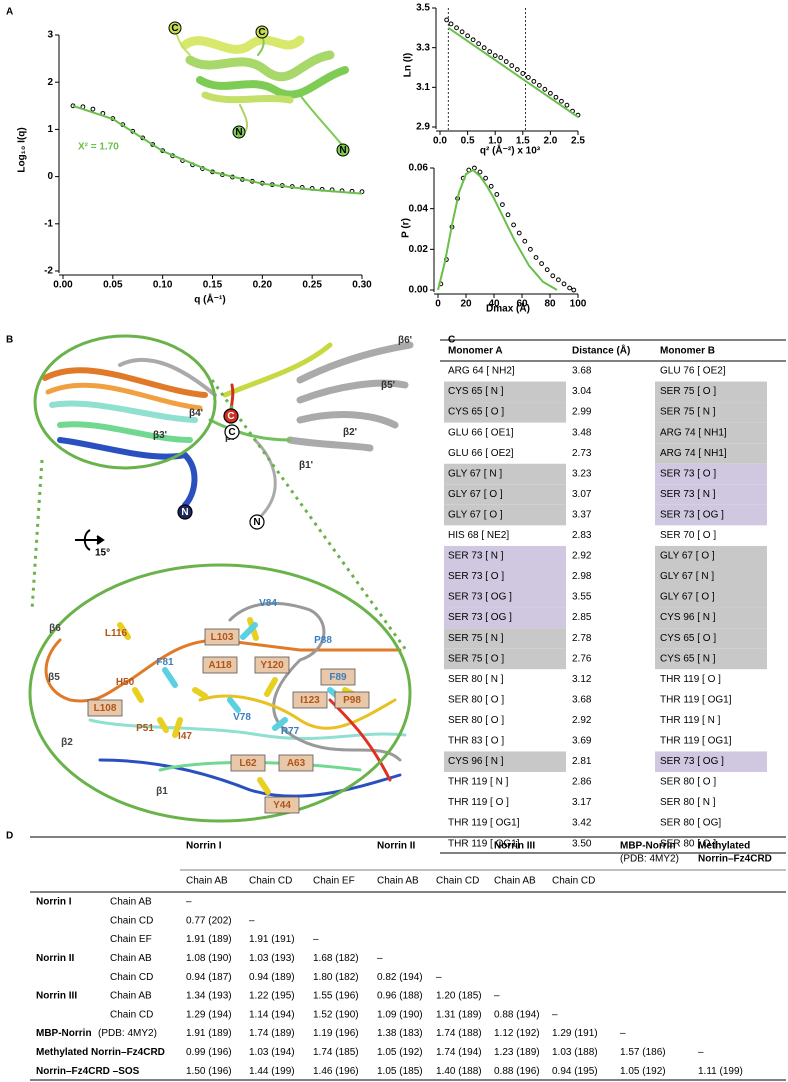  What do you see at coordinates (582, 597) in the screenshot?
I see `table-cell: 3.55` at bounding box center [582, 597].